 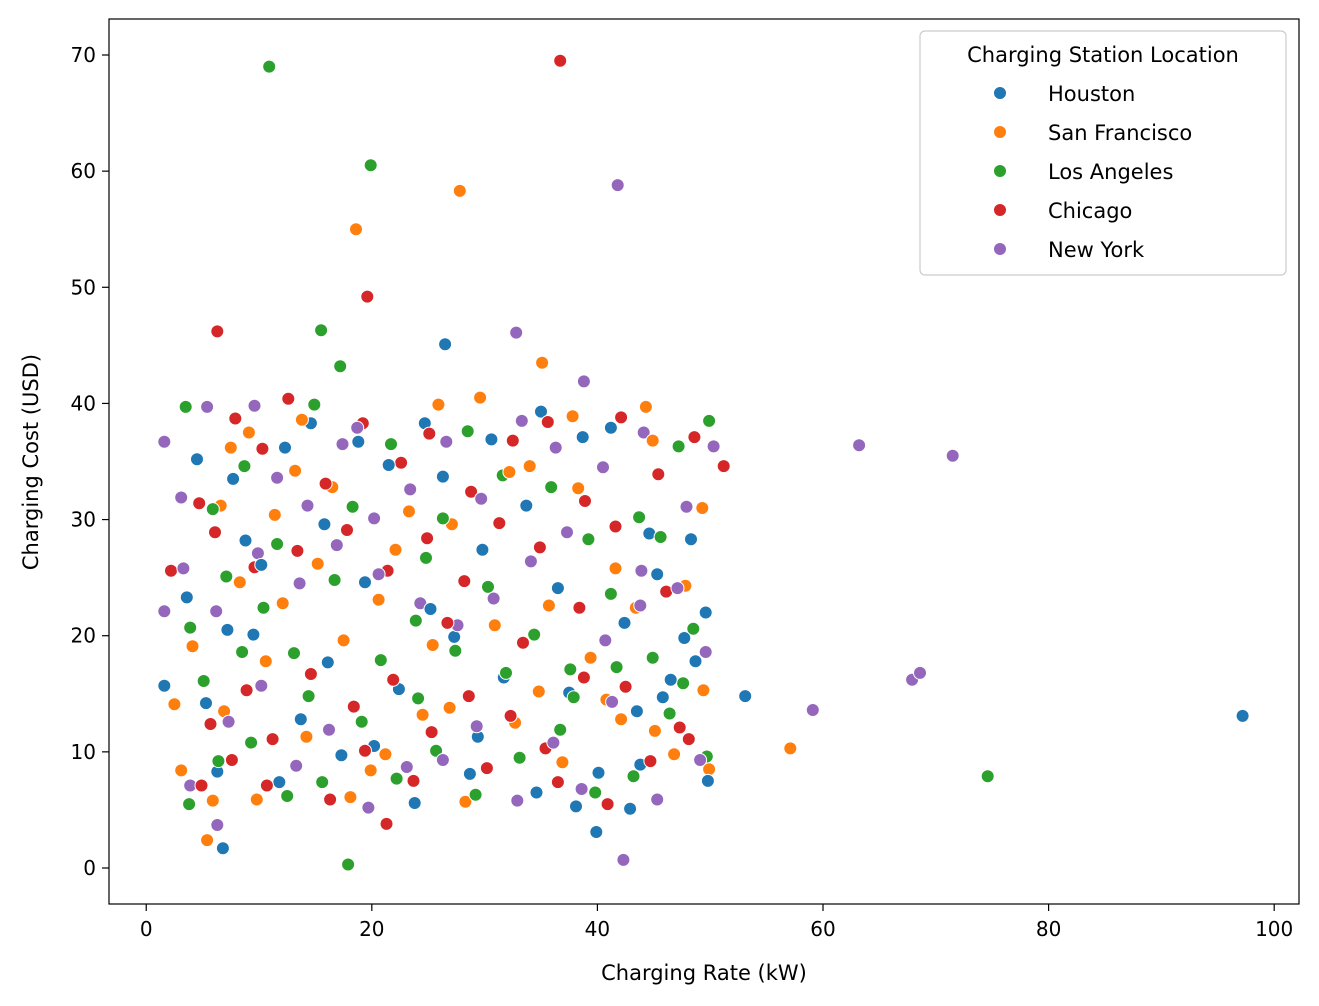 What do you see at coordinates (371, 929) in the screenshot?
I see `x-tick-label: 20` at bounding box center [371, 929].